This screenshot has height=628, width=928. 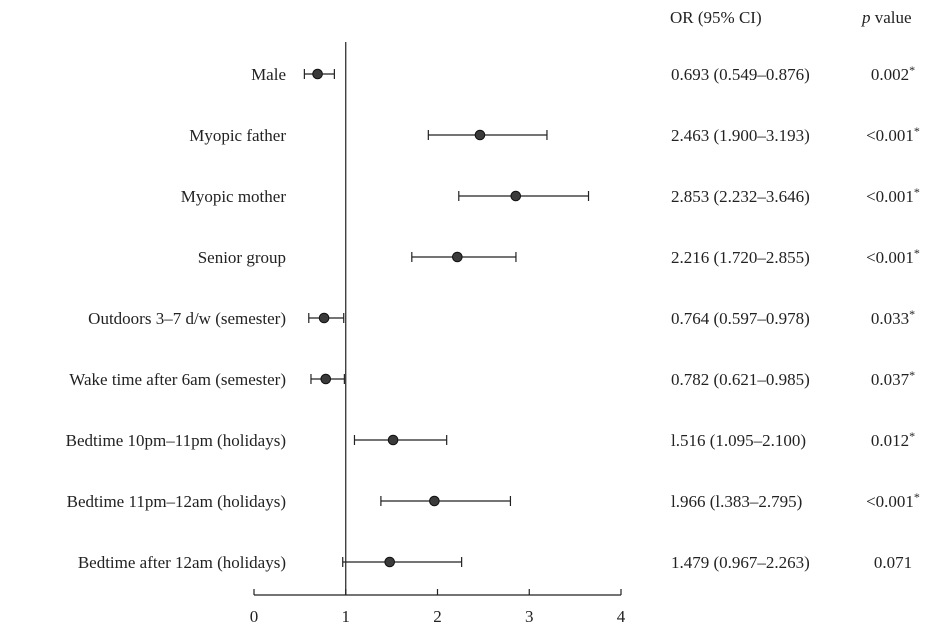 What do you see at coordinates (346, 616) in the screenshot?
I see `x-tick-label: 1` at bounding box center [346, 616].